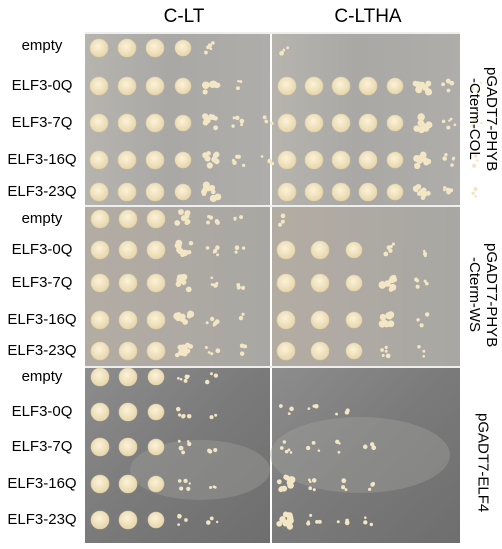  I want to click on row-label: ELF3-0Q, so click(42, 411).